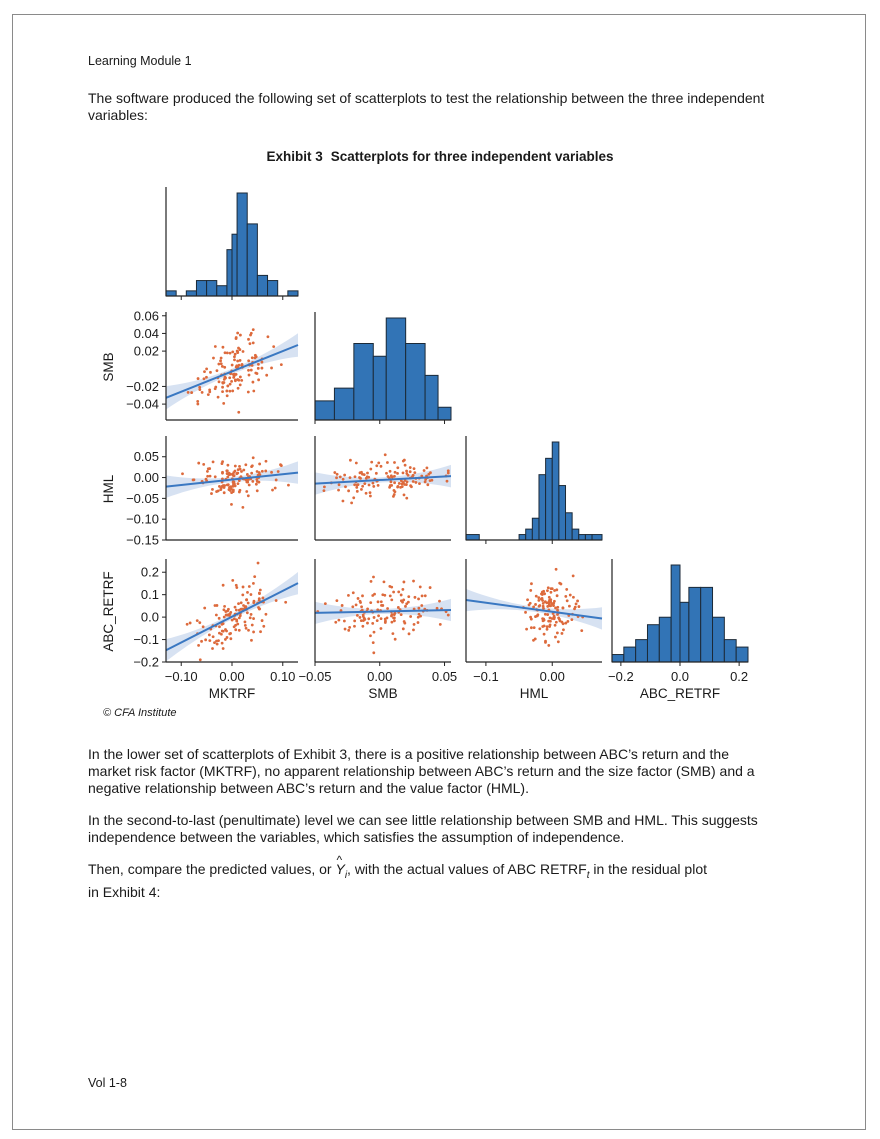 The height and width of the screenshot is (1139, 880). What do you see at coordinates (140, 61) in the screenshot?
I see `running-head: Learning Module 1` at bounding box center [140, 61].